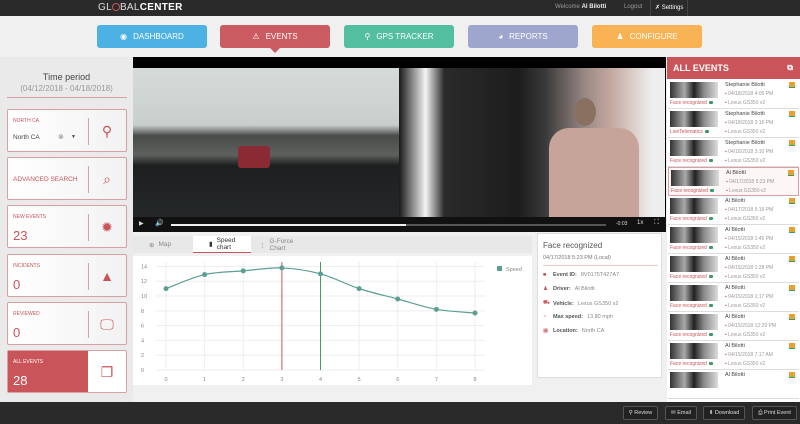 The image size is (800, 424). What do you see at coordinates (656, 222) in the screenshot?
I see `fullscreen-icon: ⛶` at bounding box center [656, 222].